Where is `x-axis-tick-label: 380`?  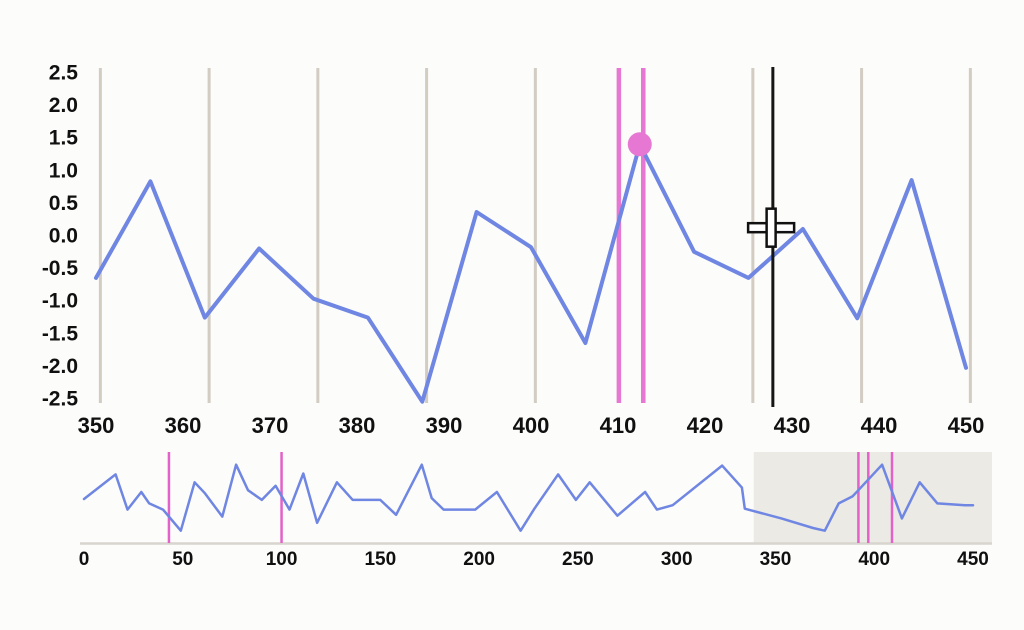 x-axis-tick-label: 380 is located at coordinates (357, 425).